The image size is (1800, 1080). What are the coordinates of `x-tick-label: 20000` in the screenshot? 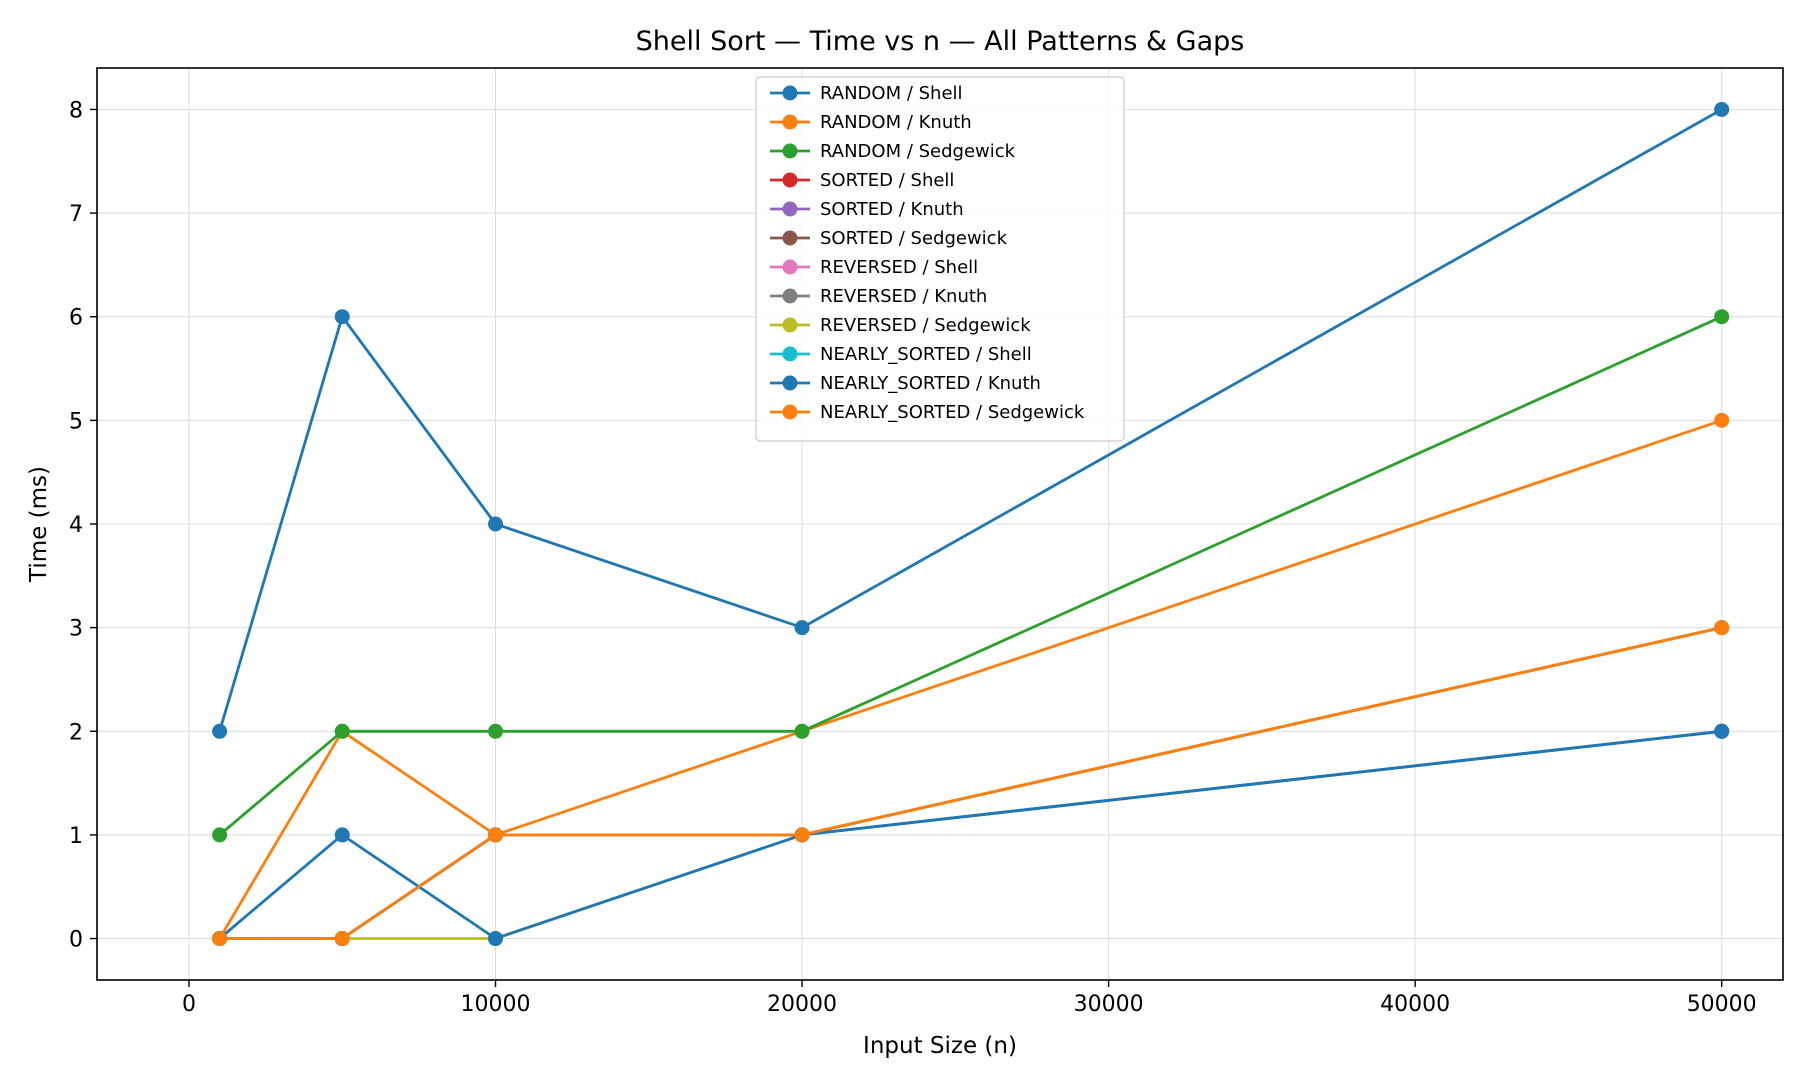 It's located at (802, 1004).